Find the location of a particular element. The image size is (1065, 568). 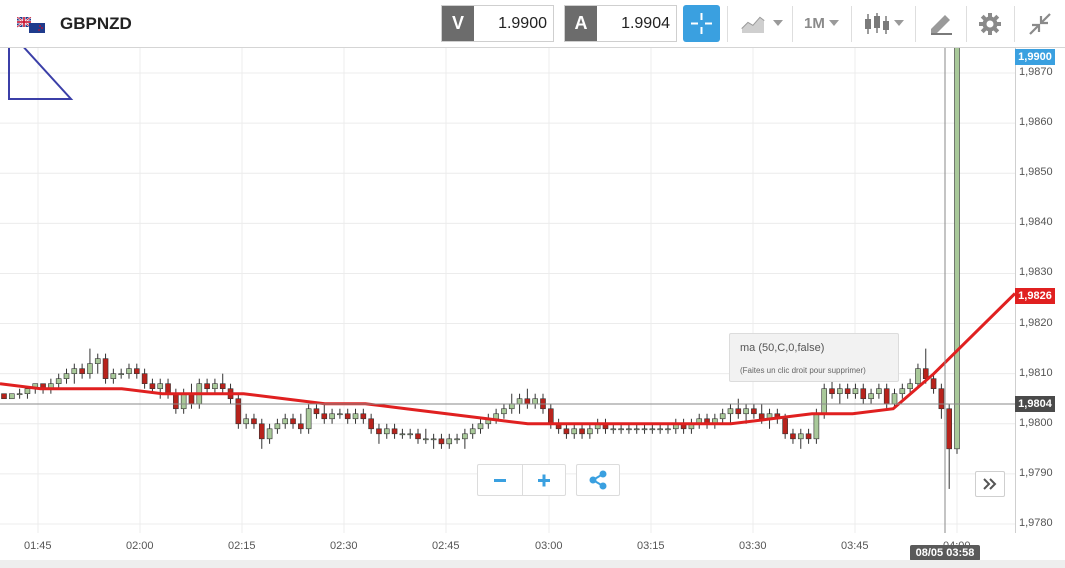

share-icon is located at coordinates (598, 480).